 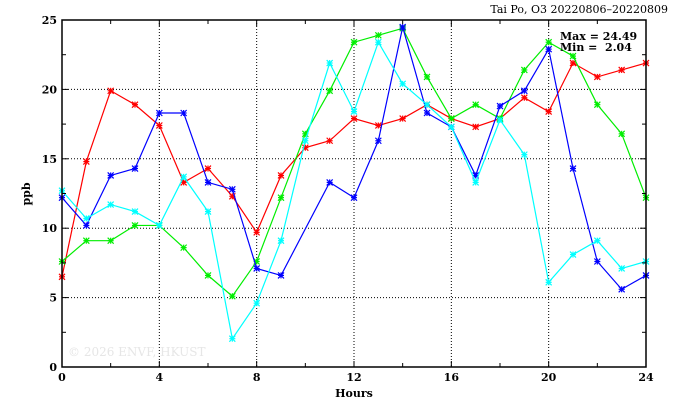 I want to click on x-tick-label: 20, so click(x=549, y=377).